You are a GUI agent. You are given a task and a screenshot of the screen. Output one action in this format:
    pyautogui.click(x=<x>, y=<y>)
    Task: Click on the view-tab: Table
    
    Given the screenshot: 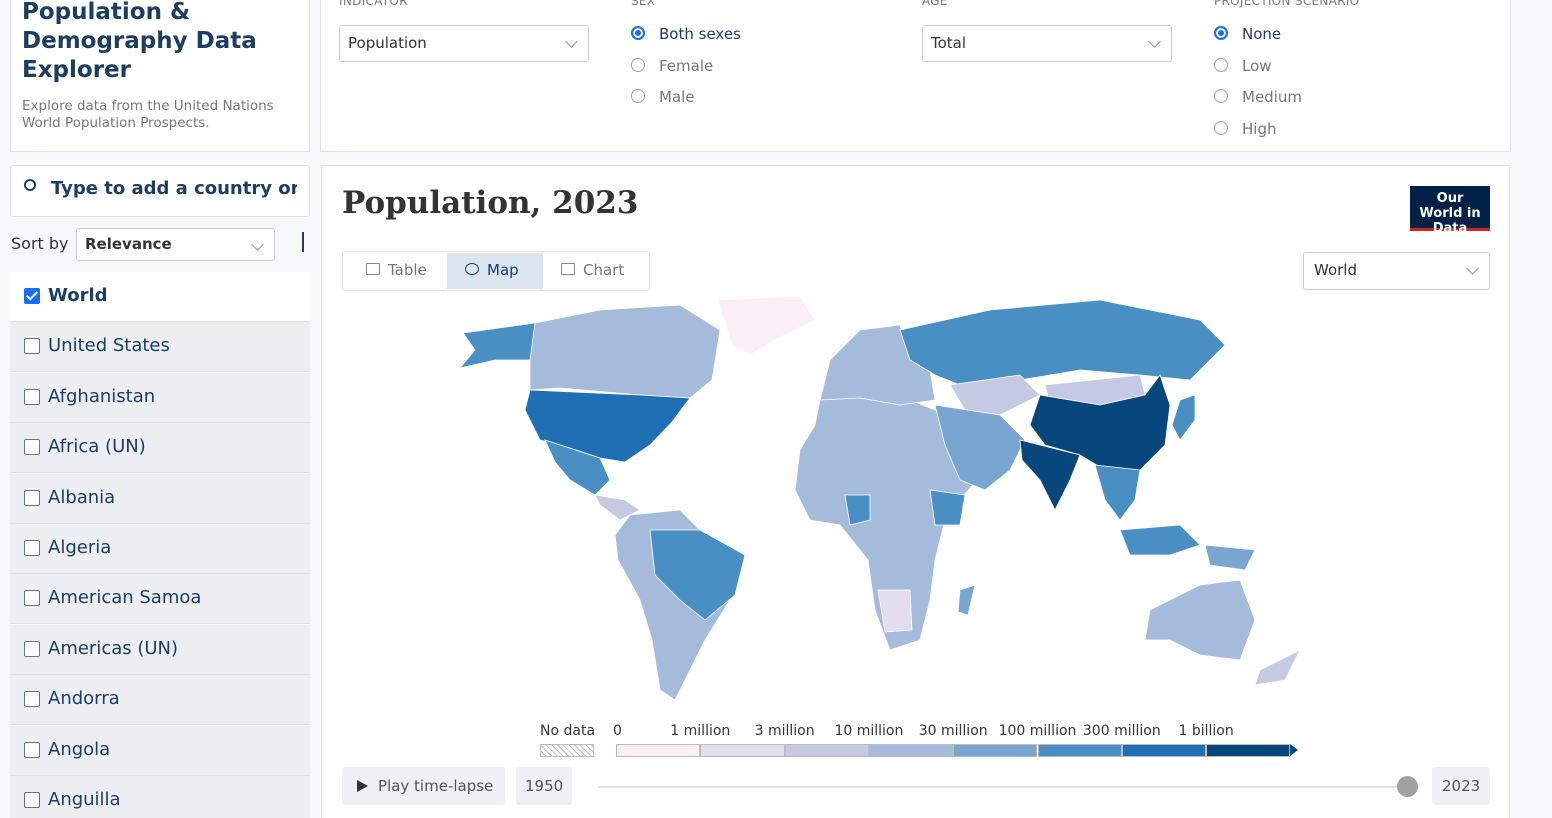 What is the action you would take?
    pyautogui.click(x=407, y=270)
    